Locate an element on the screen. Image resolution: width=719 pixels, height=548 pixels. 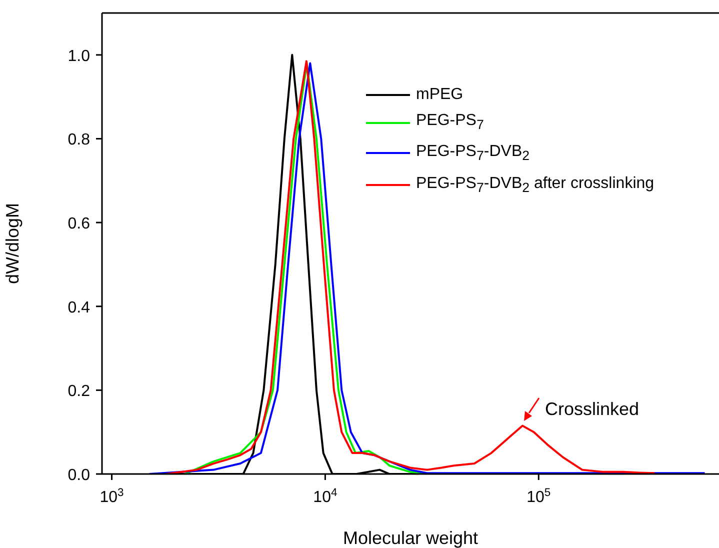
legend-label: PEG-PS$_{7}$-DVB$_{2}$ is located at coordinates (473, 153).